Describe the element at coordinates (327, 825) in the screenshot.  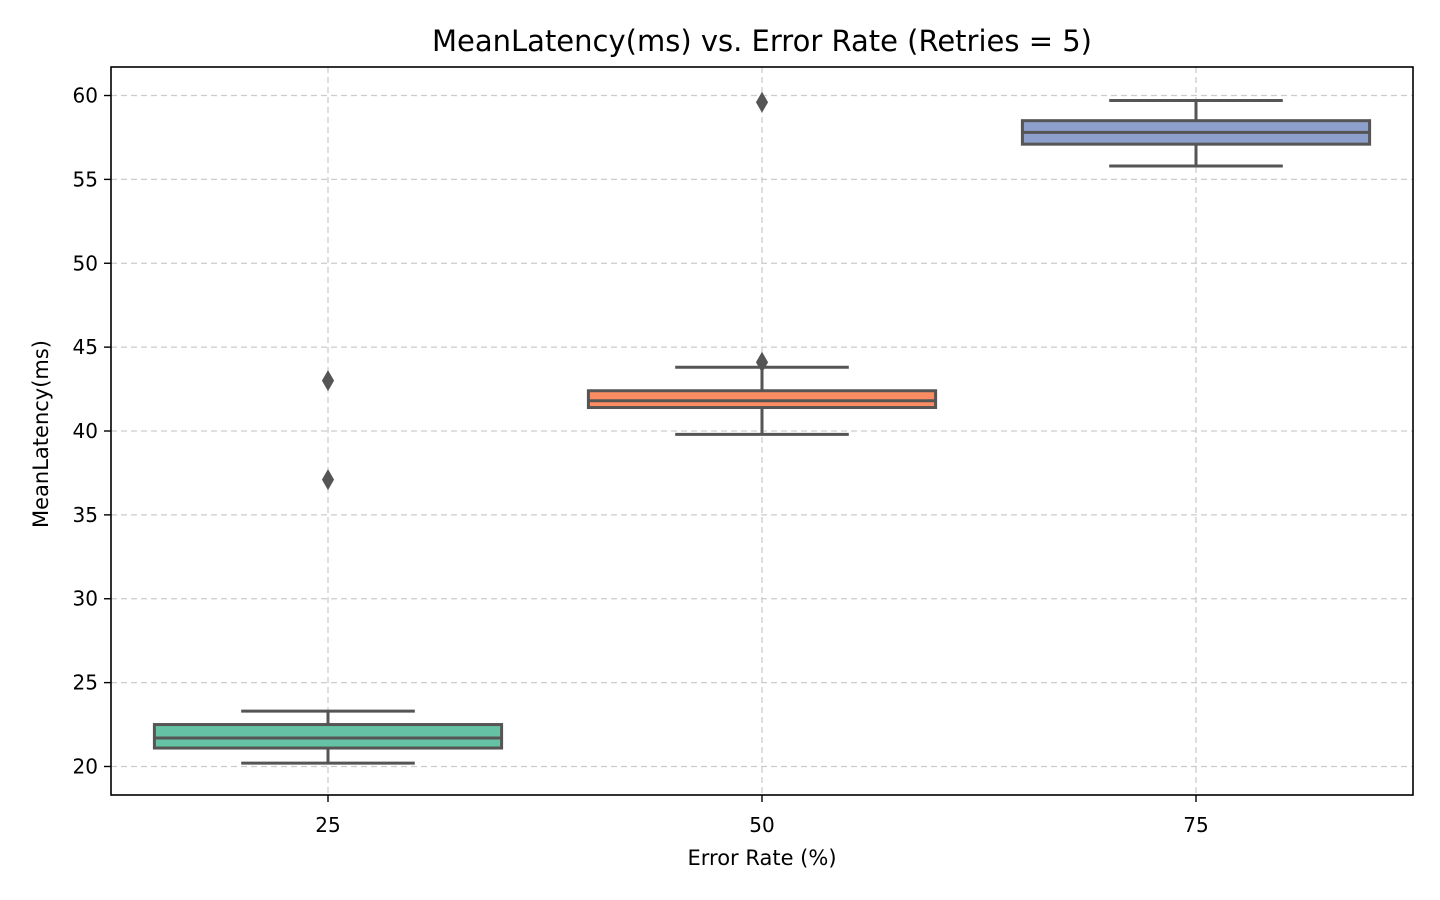
I see `x-tick-label: 25` at that location.